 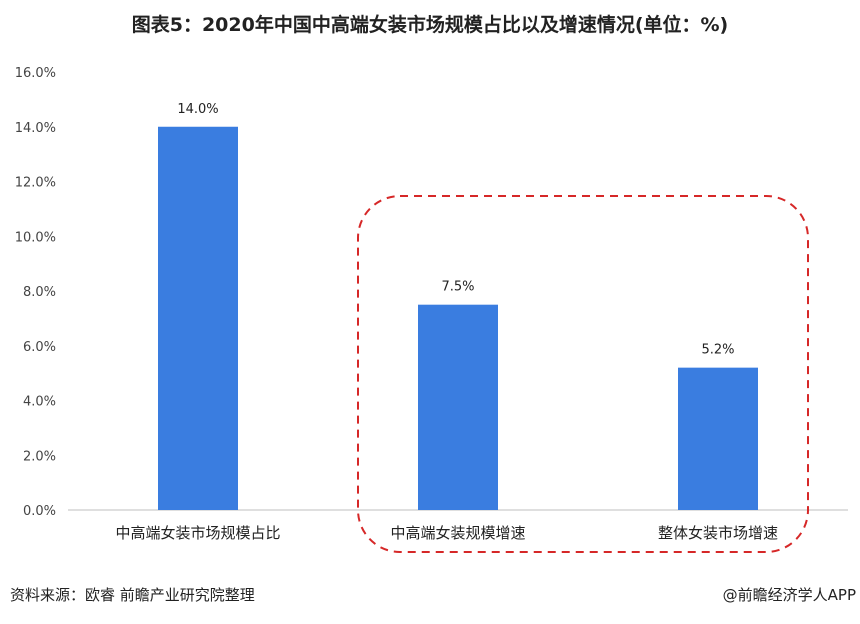 What do you see at coordinates (39, 456) in the screenshot?
I see `y-tick-label: 2.0%` at bounding box center [39, 456].